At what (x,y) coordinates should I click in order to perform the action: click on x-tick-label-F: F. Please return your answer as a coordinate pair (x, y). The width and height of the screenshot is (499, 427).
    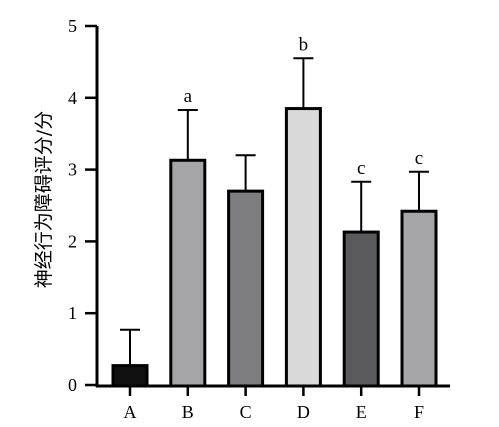
    Looking at the image, I should click on (419, 412).